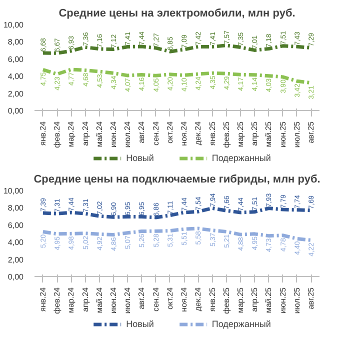  Describe the element at coordinates (177, 180) in the screenshot. I see `chart-title: Средние цены на подключаемые гибриды, млн руб.` at that location.